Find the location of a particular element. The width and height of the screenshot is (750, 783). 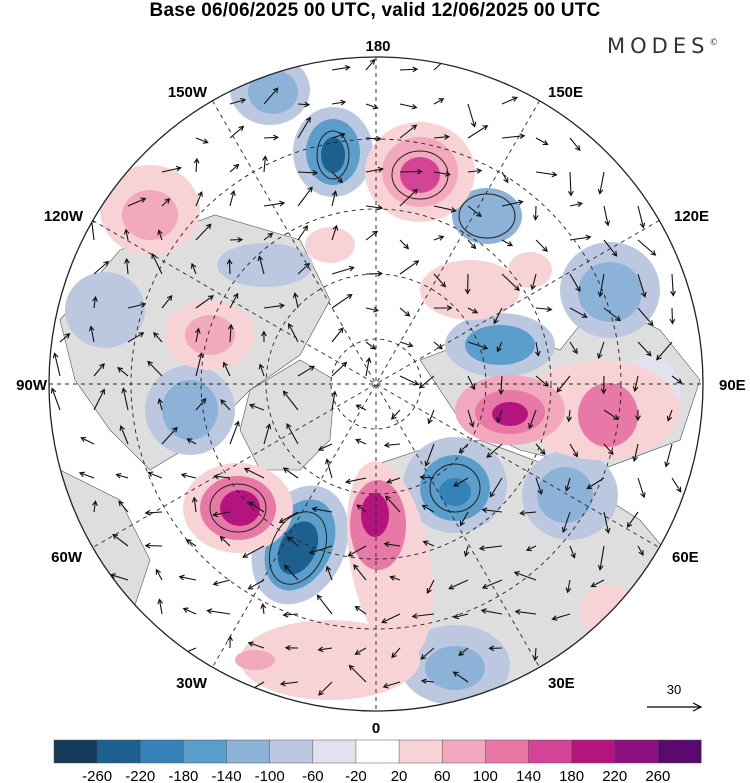

lon-label-90e: 90E is located at coordinates (732, 385).